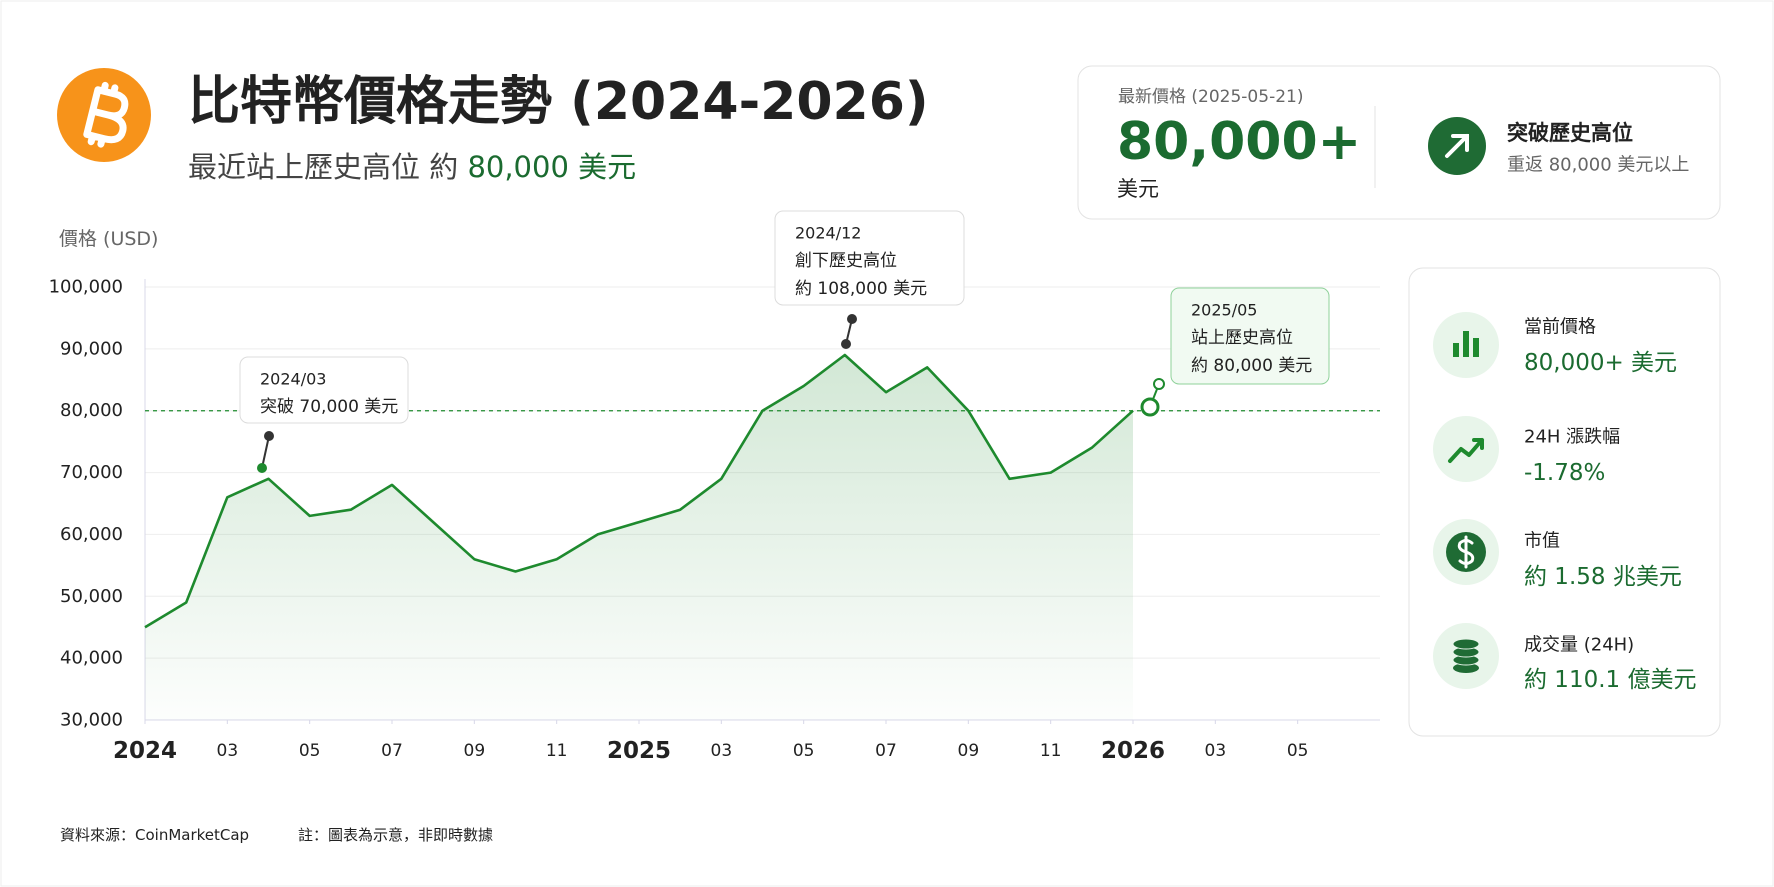  Describe the element at coordinates (1224, 310) in the screenshot. I see `annotation-date: 2025/05` at that location.